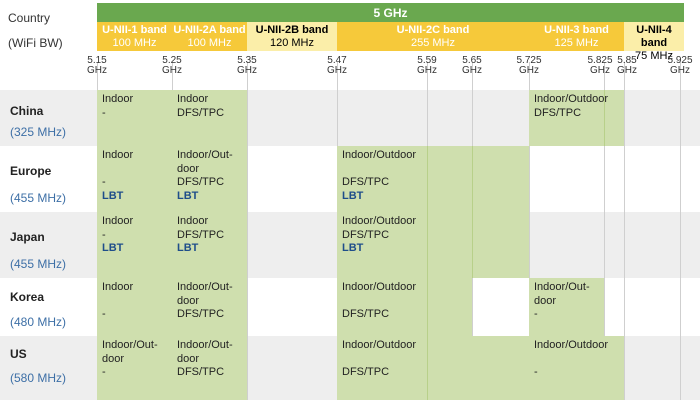 The width and height of the screenshot is (700, 401). I want to click on band-unii-4: U-NII-4 band 75 MHz, so click(654, 42).